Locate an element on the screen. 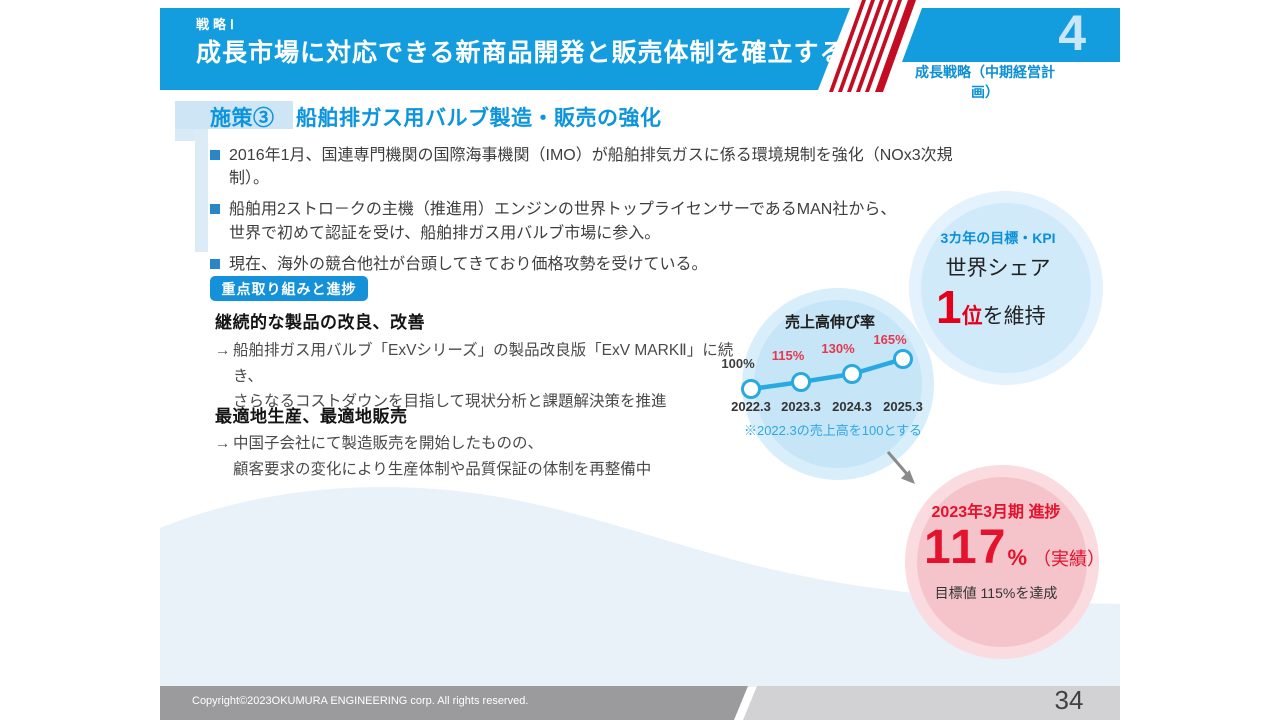  kpi-value-row: 1 位 を維持 is located at coordinates (991, 307).